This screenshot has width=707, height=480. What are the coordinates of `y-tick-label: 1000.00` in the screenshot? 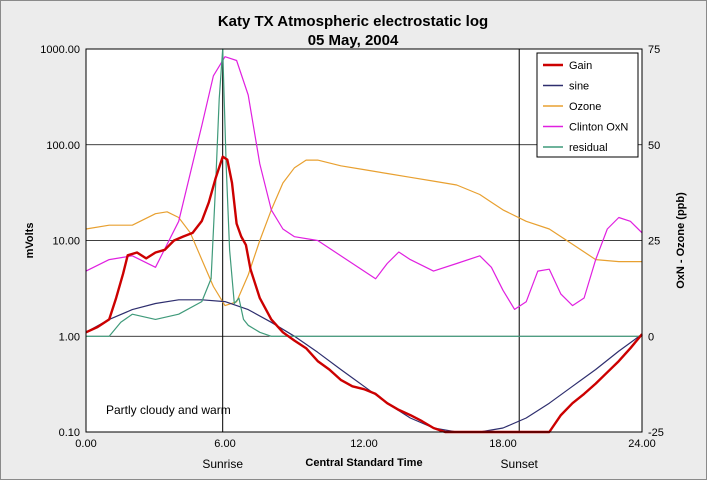 It's located at (60, 50).